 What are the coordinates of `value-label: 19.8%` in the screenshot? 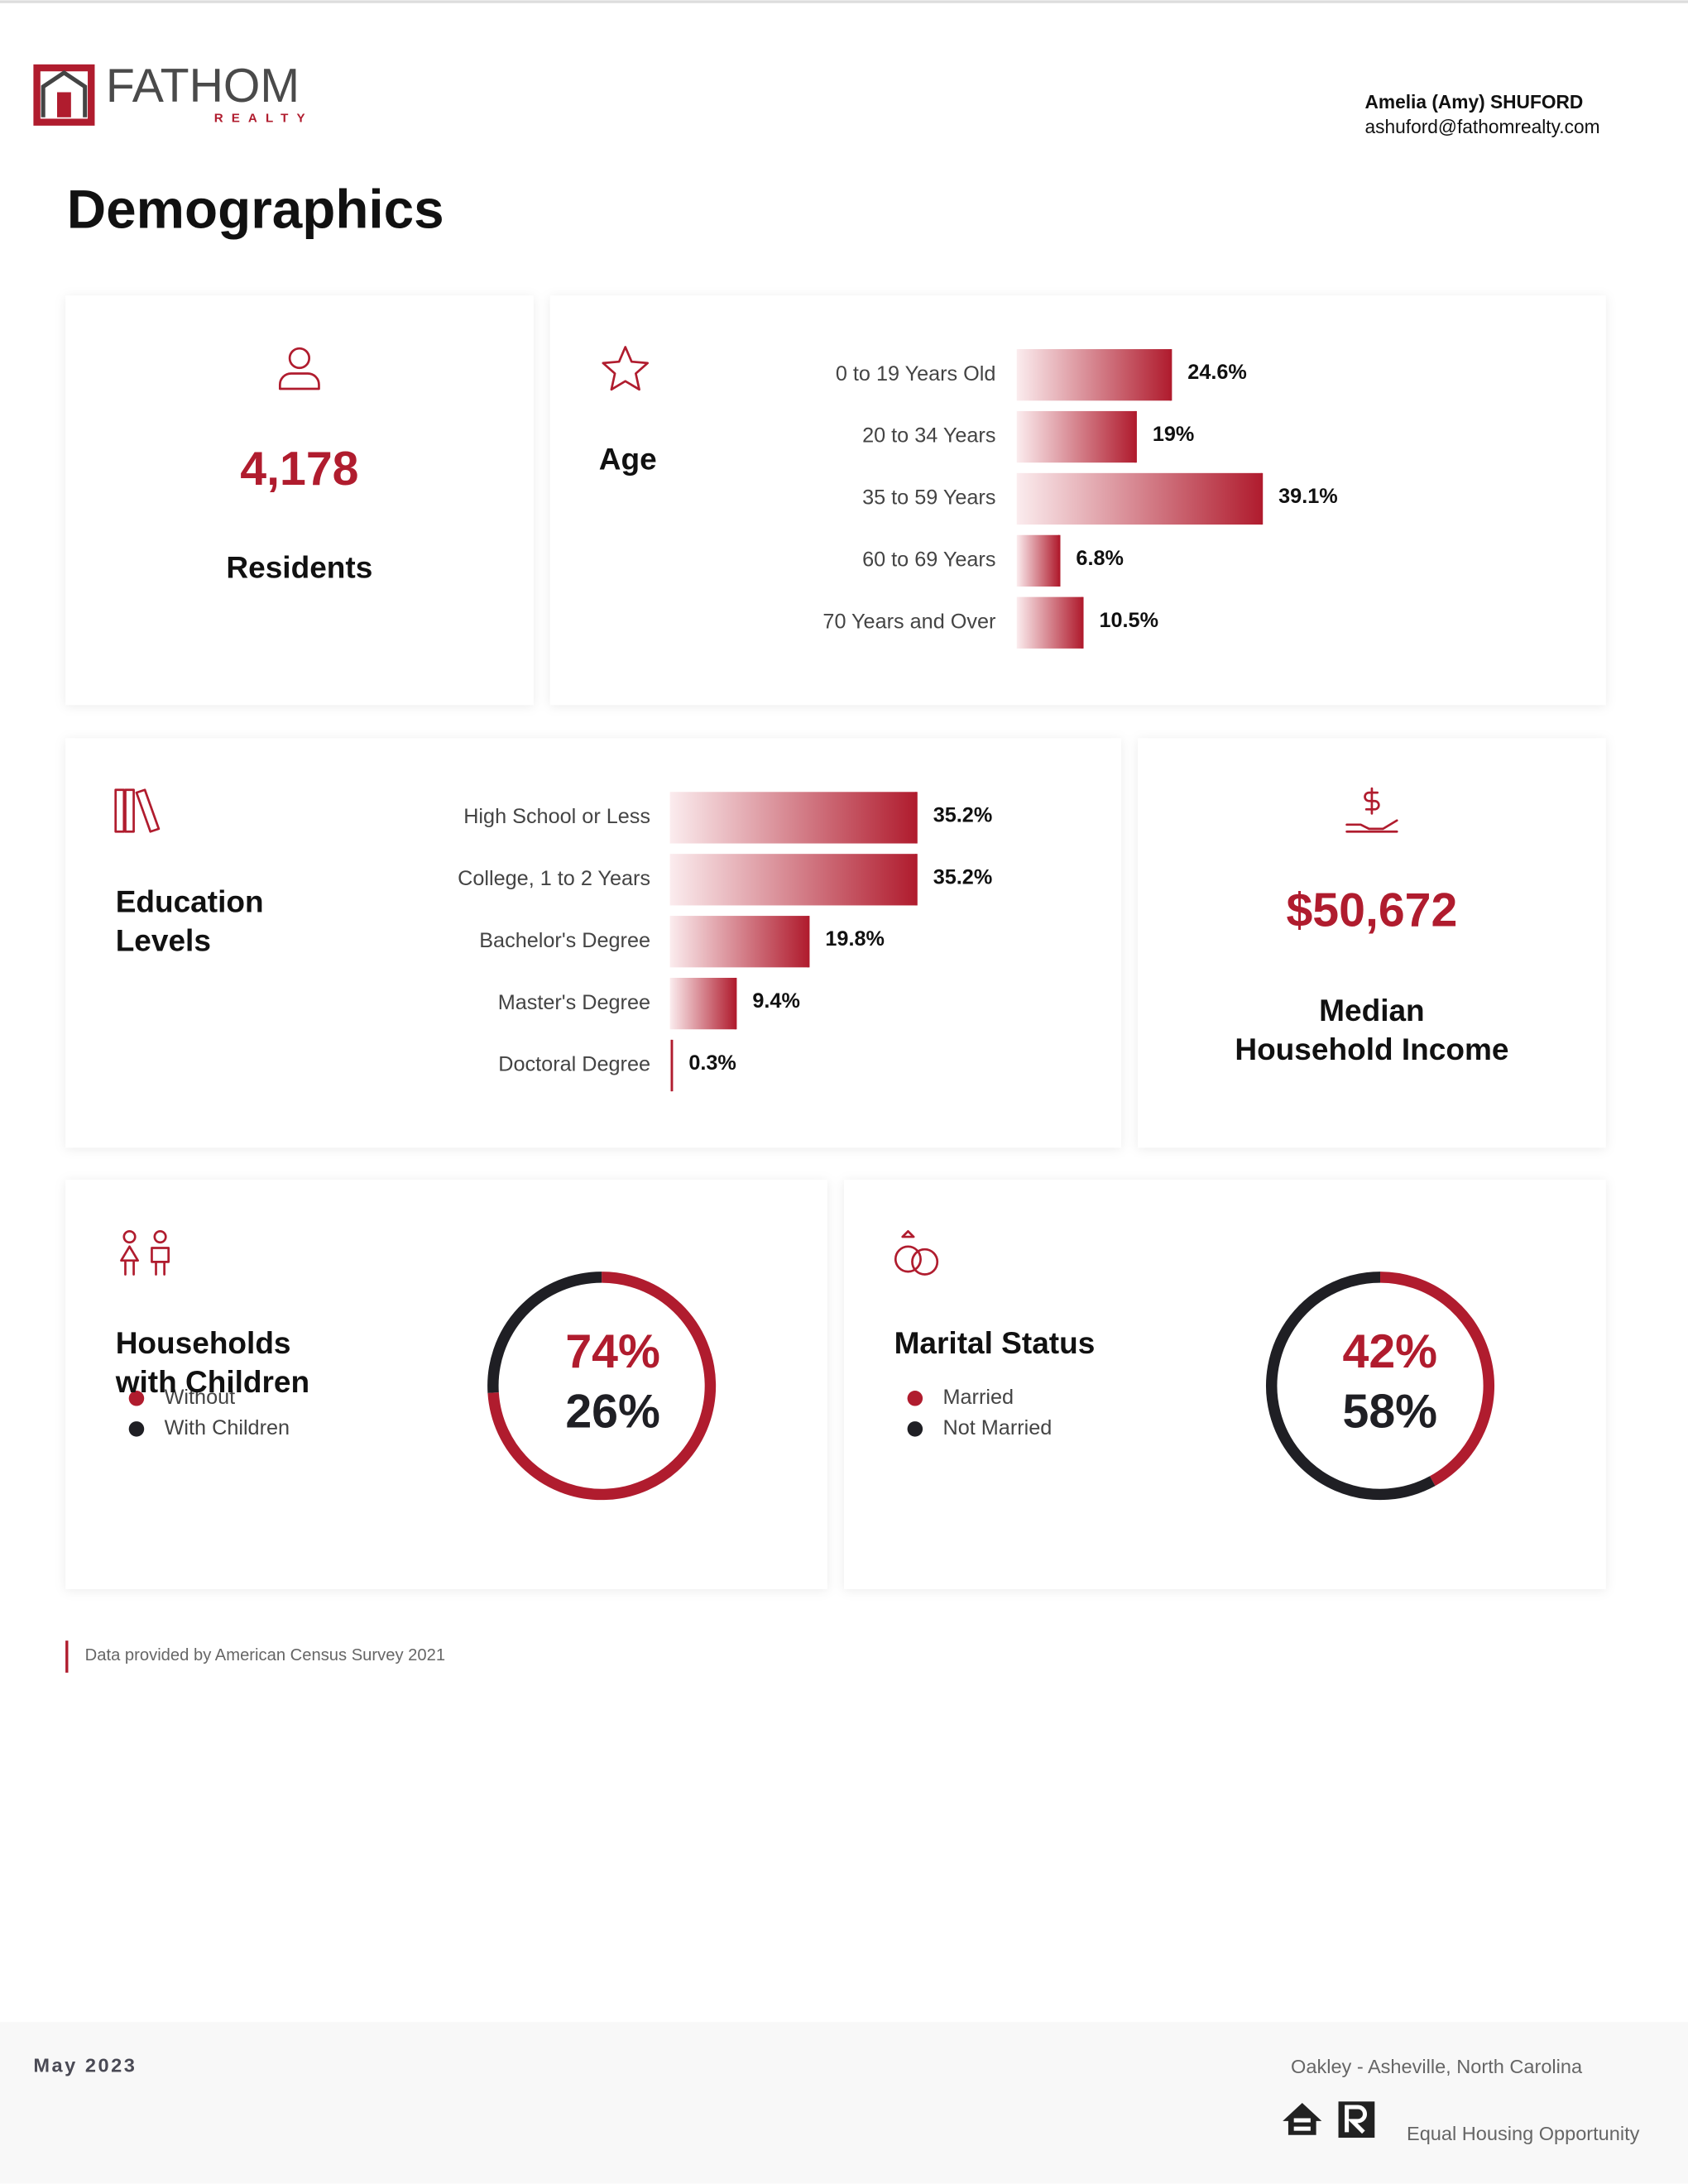 It's located at (855, 939).